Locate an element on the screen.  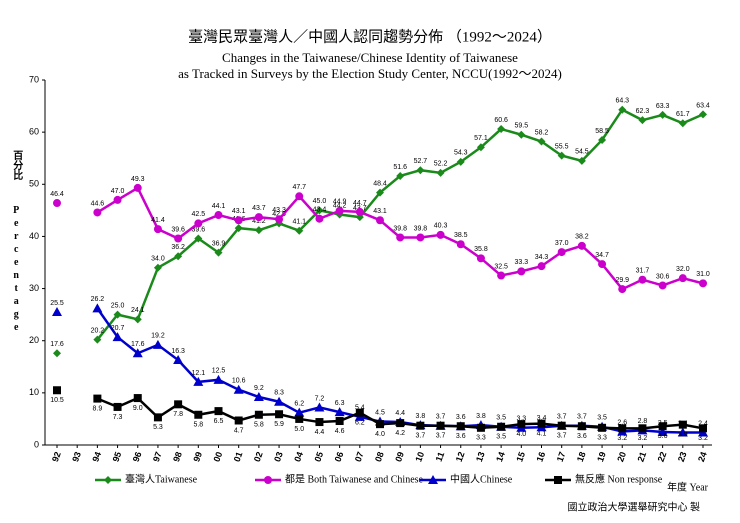
data-label: 64.3 is located at coordinates (622, 101).